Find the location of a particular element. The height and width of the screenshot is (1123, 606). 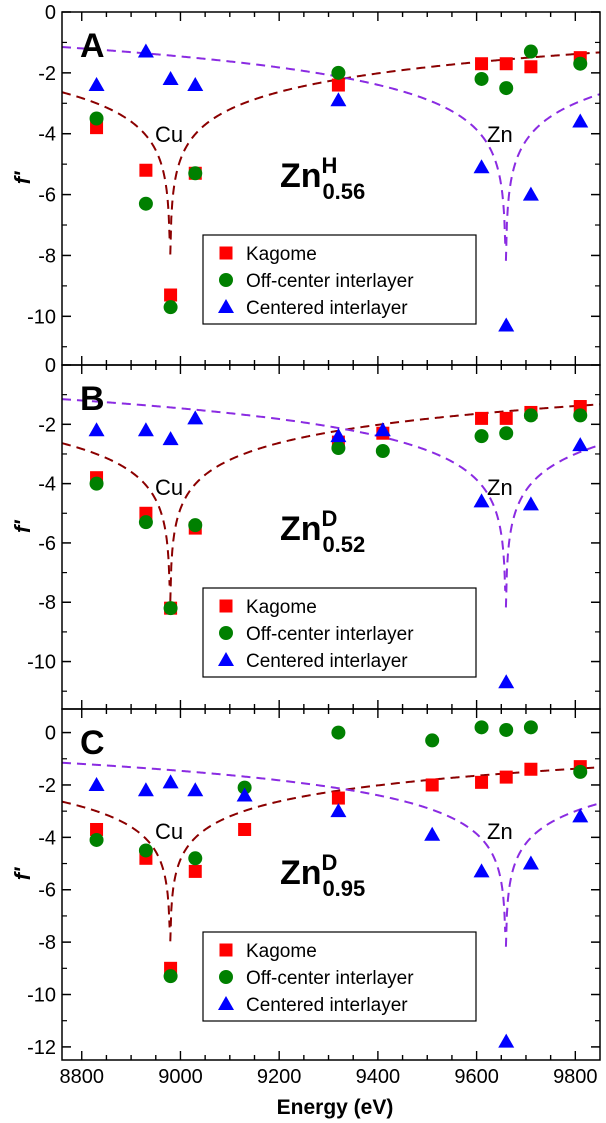

x-tick-label: 9400 is located at coordinates (378, 1077).